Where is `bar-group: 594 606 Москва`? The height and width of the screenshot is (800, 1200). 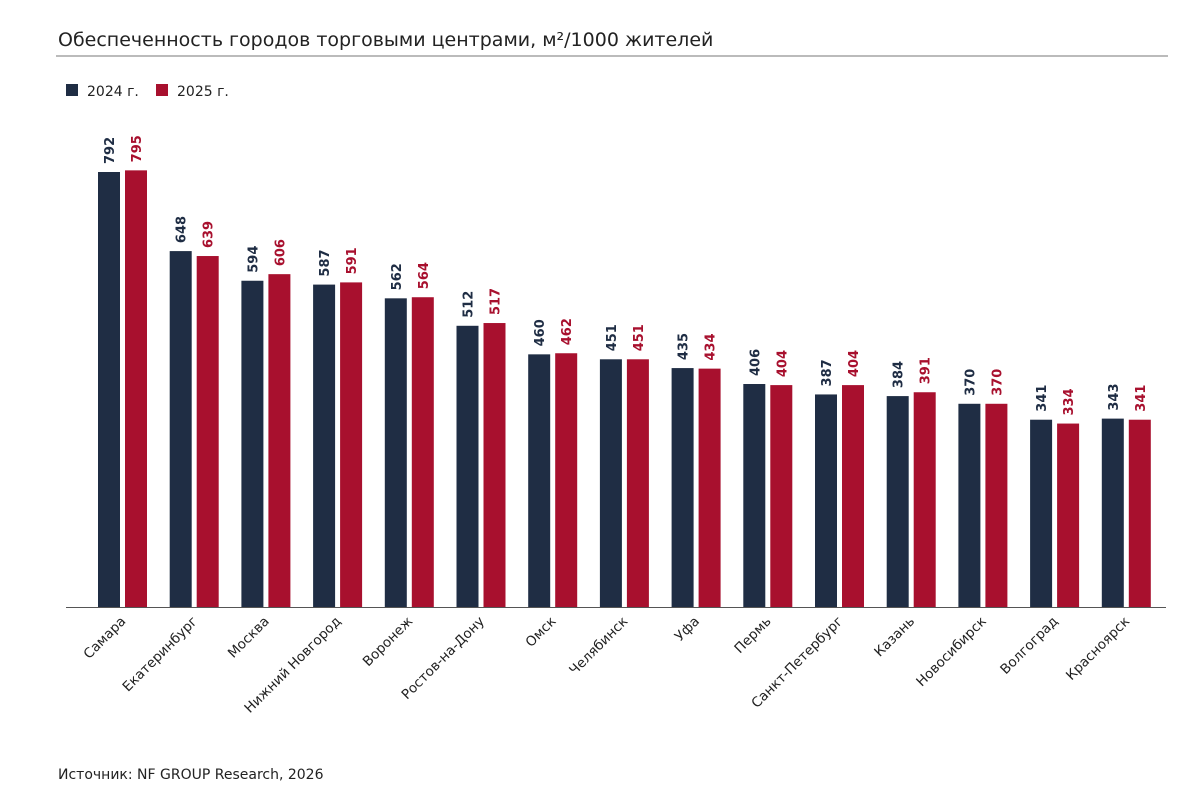
bar-group: 594 606 Москва is located at coordinates (258, 450).